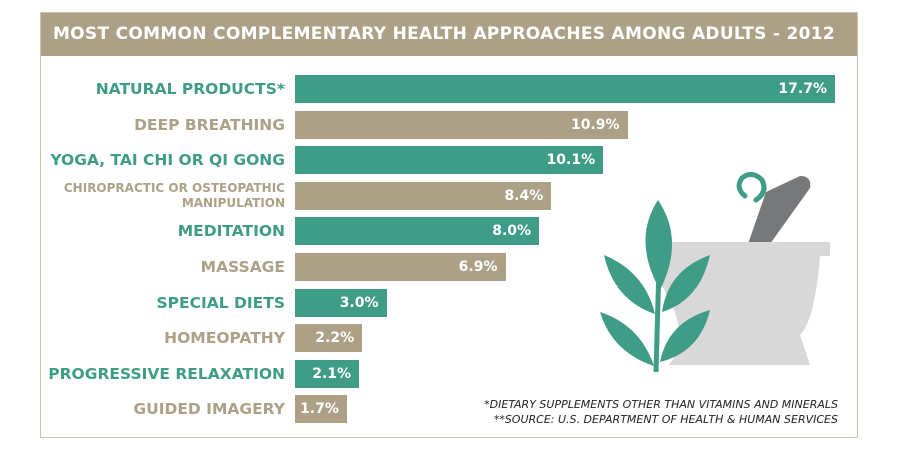  I want to click on category-label: SPECIAL DIETS, so click(220, 302).